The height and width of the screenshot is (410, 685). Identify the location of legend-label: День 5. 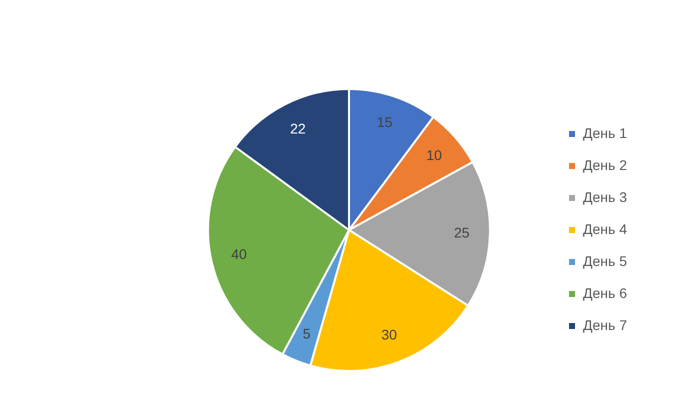
(605, 260).